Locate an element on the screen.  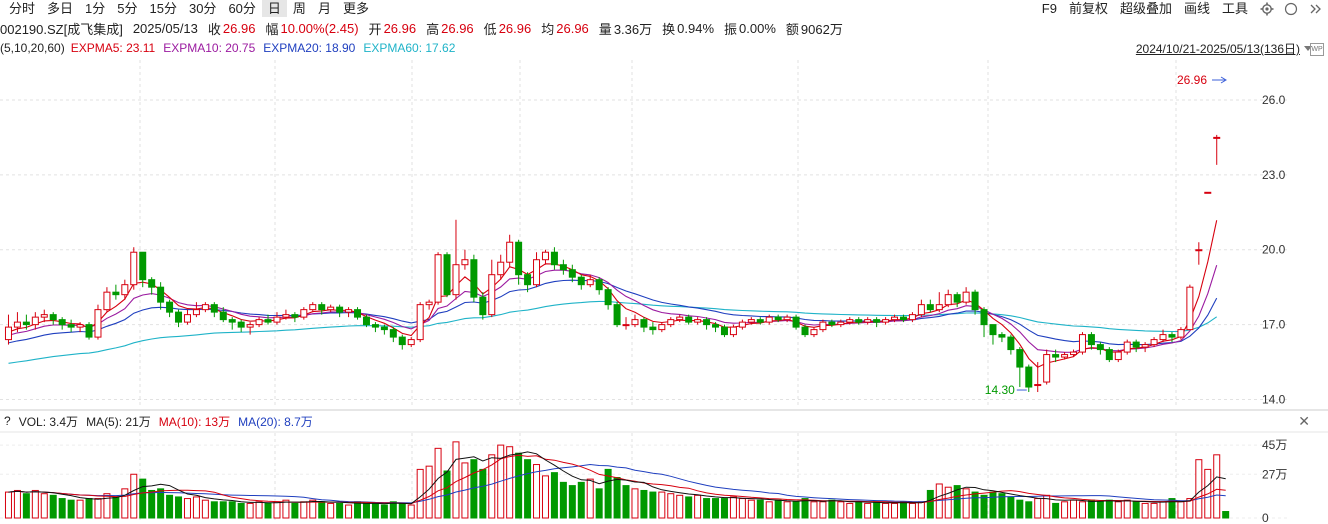
period-tab-8: 周 is located at coordinates (299, 8).